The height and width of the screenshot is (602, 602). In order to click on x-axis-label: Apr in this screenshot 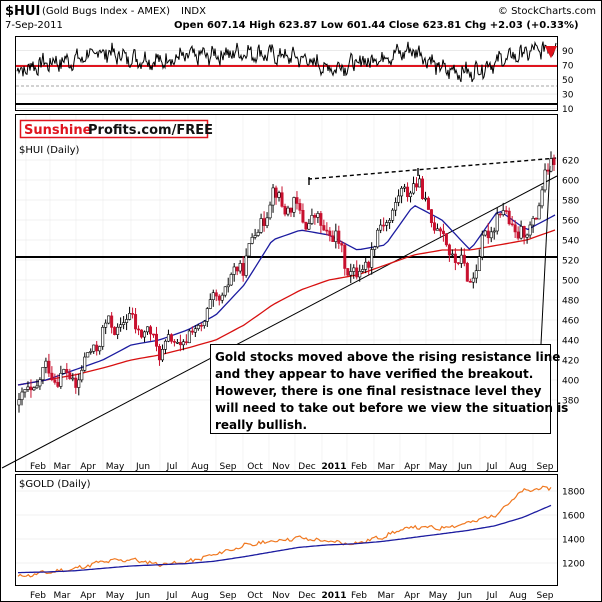, I will do `click(412, 467)`.